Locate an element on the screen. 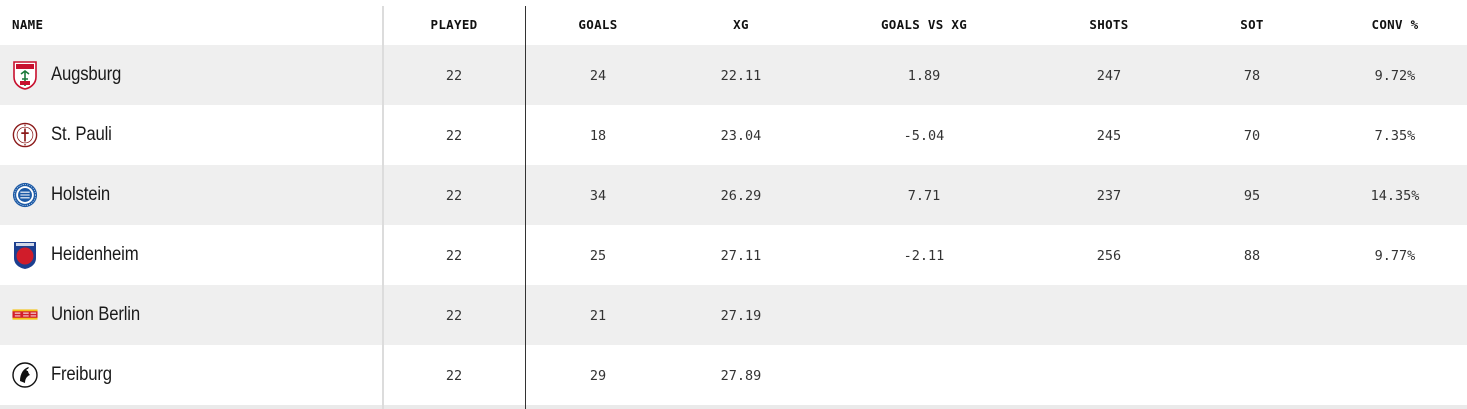  shots-cell: 237 is located at coordinates (1109, 196).